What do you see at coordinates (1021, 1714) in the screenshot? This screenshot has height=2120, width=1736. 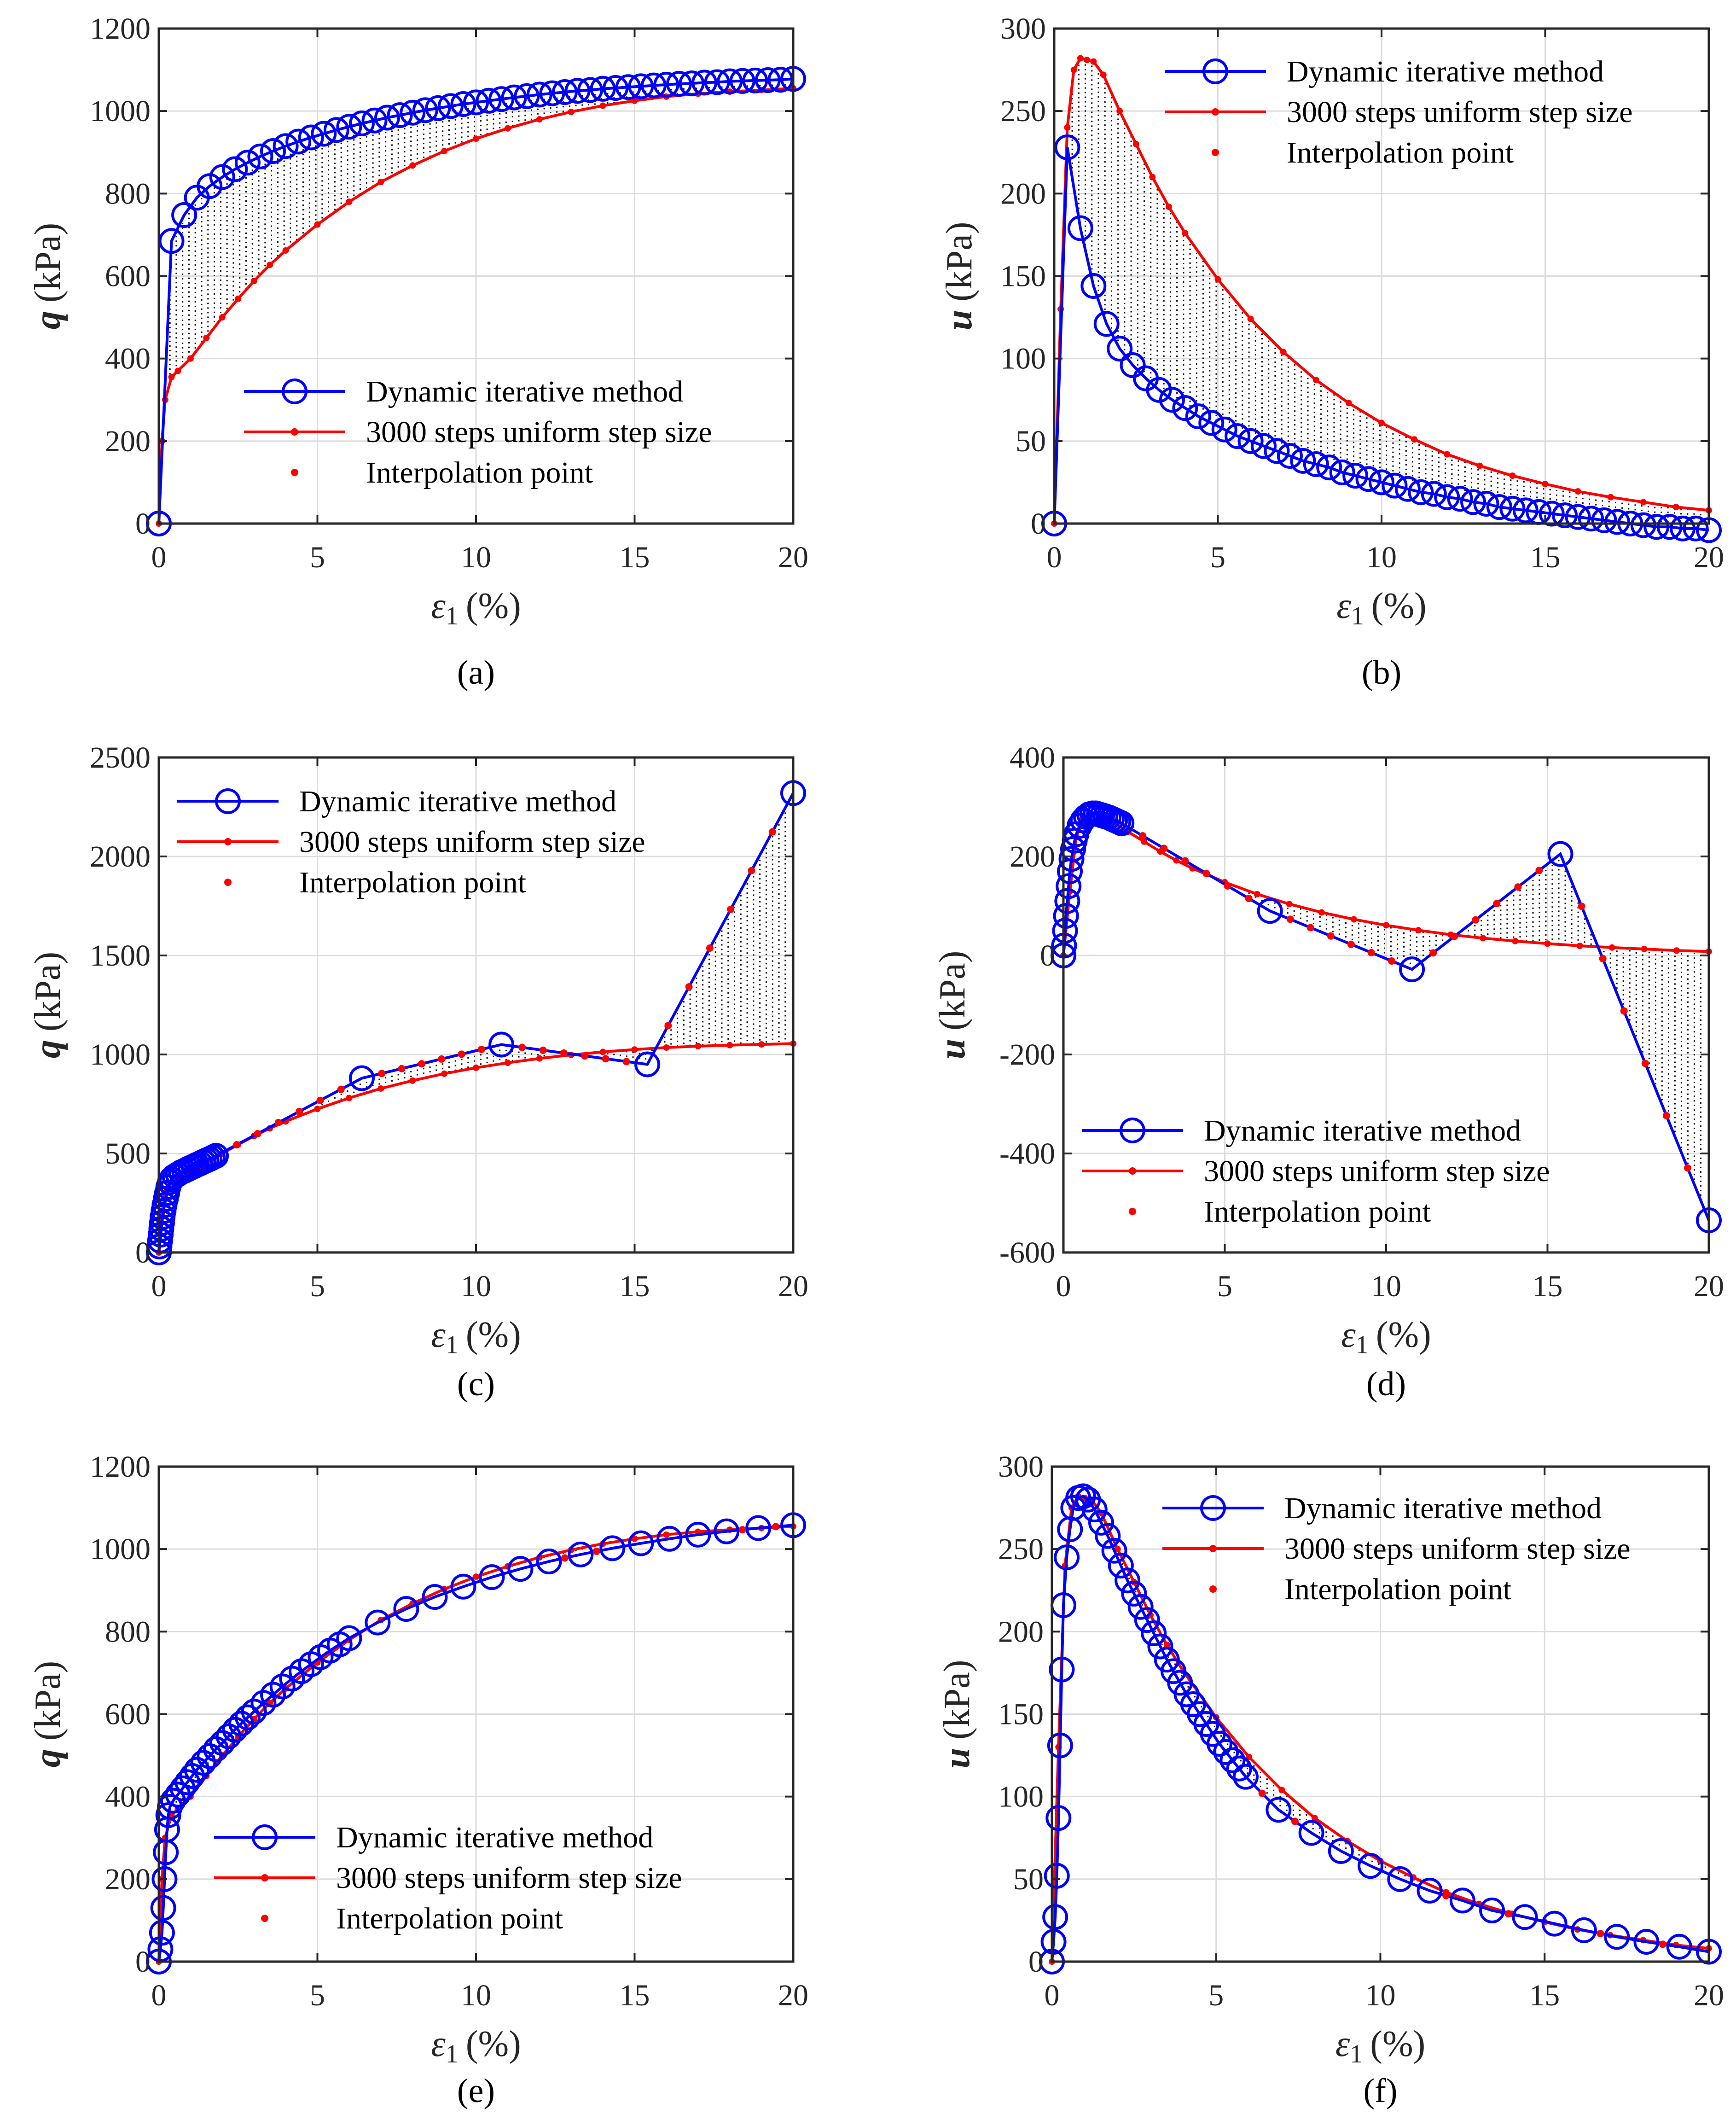 I see `y-tick-label: 150` at bounding box center [1021, 1714].